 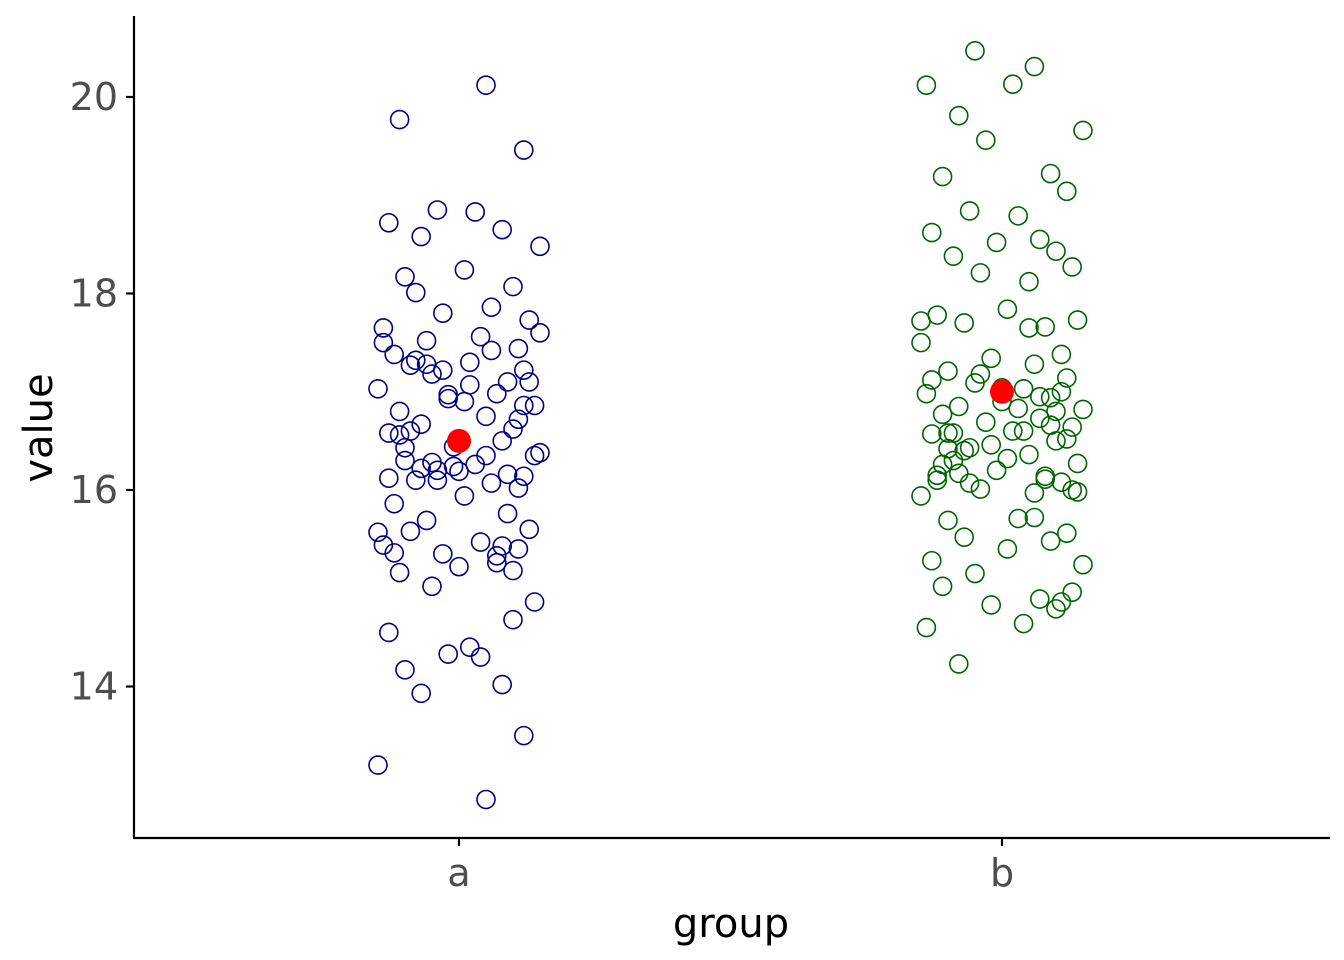 What do you see at coordinates (39, 427) in the screenshot?
I see `y-axis-title: value` at bounding box center [39, 427].